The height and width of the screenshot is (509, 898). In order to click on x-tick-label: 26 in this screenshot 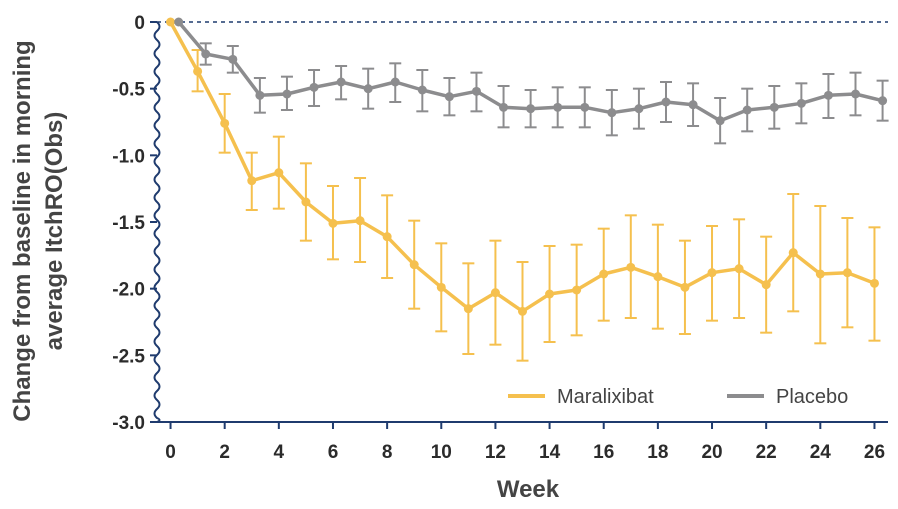, I will do `click(874, 452)`.